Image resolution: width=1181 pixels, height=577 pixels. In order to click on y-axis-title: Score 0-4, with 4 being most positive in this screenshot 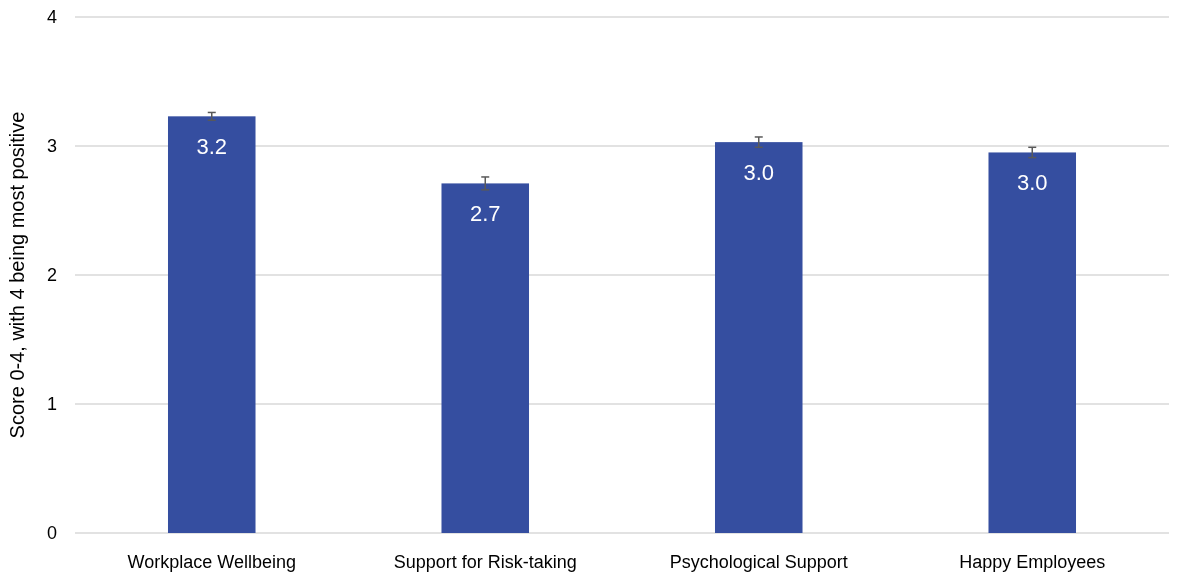, I will do `click(17, 275)`.